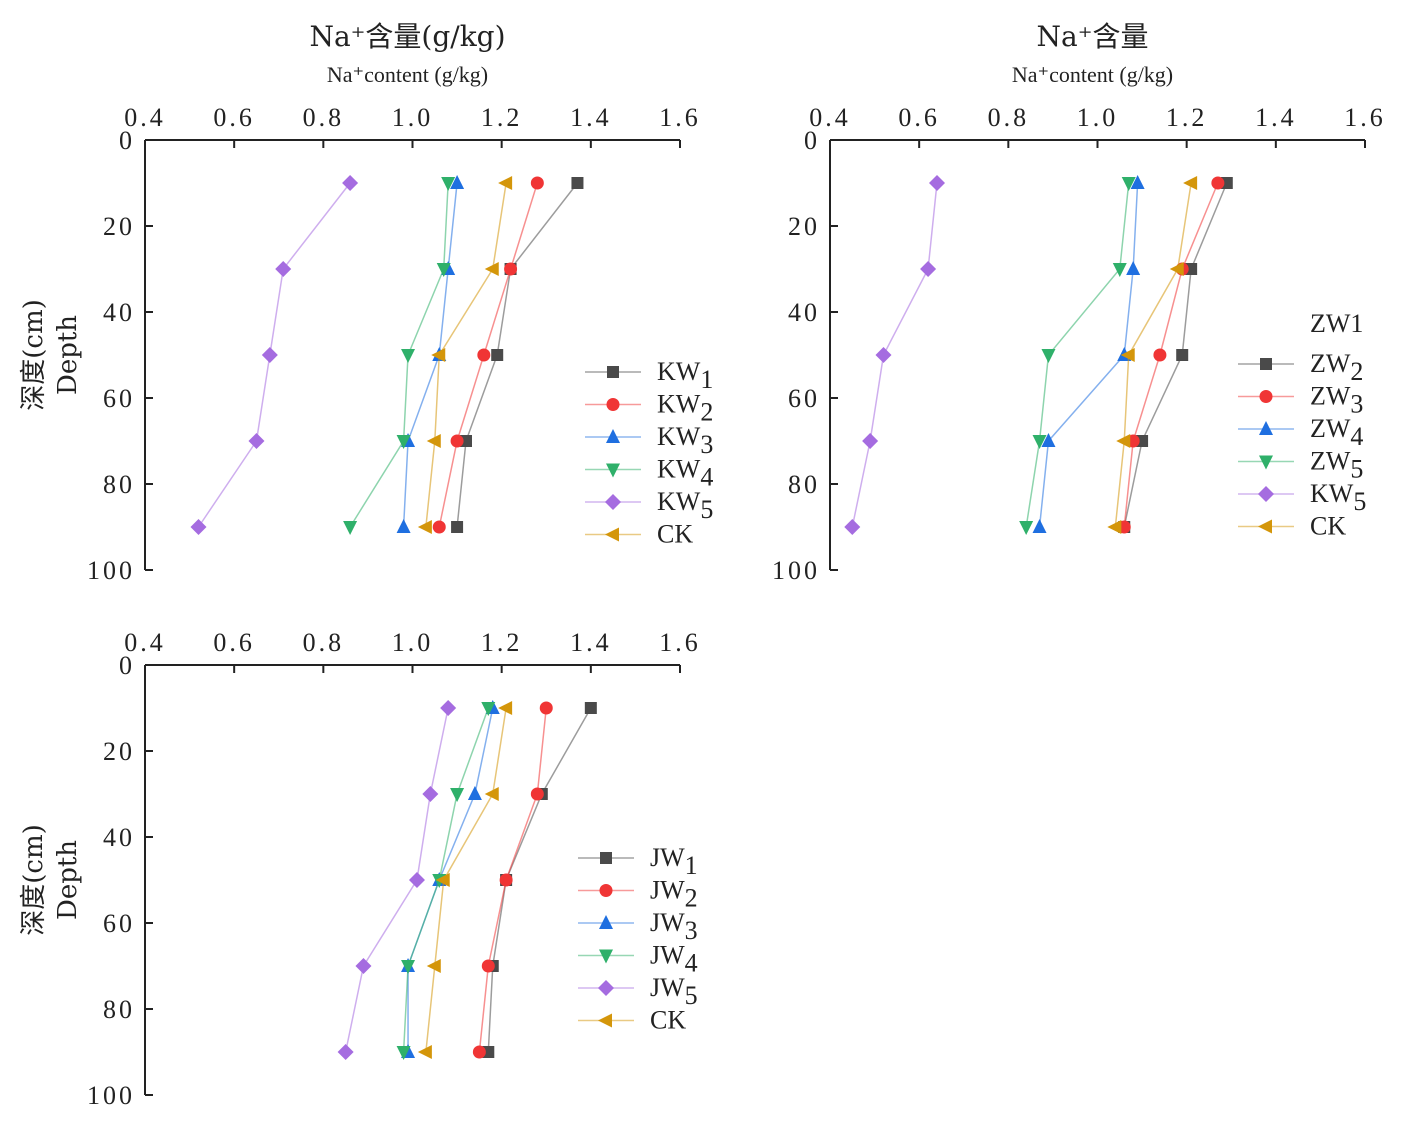 This screenshot has width=1417, height=1138. What do you see at coordinates (399, 356) in the screenshot?
I see `series-kw4` at bounding box center [399, 356].